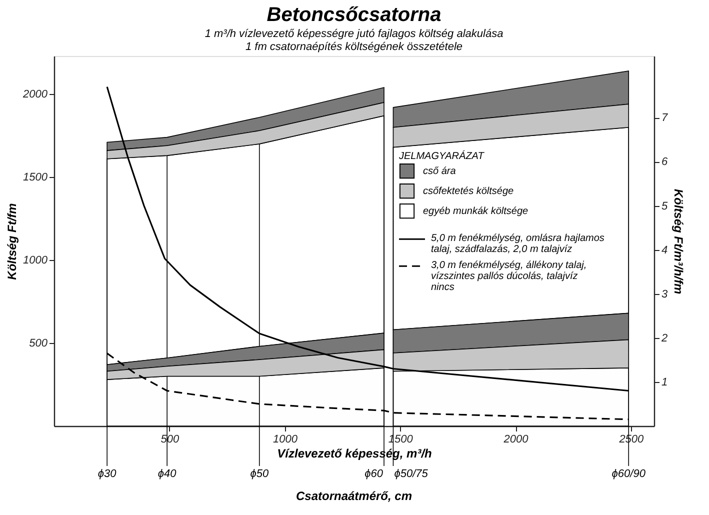 The height and width of the screenshot is (515, 709). What do you see at coordinates (35, 260) in the screenshot?
I see `y-tick-label: 1000` at bounding box center [35, 260].